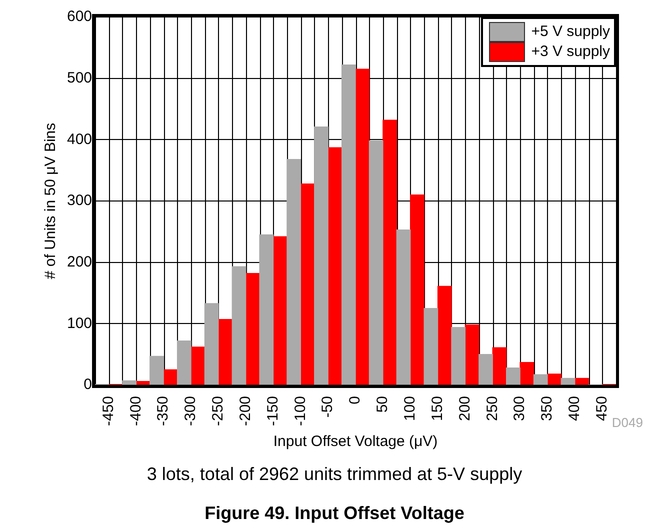 The width and height of the screenshot is (669, 529). Describe the element at coordinates (79, 201) in the screenshot. I see `y-tick-label: 300` at that location.